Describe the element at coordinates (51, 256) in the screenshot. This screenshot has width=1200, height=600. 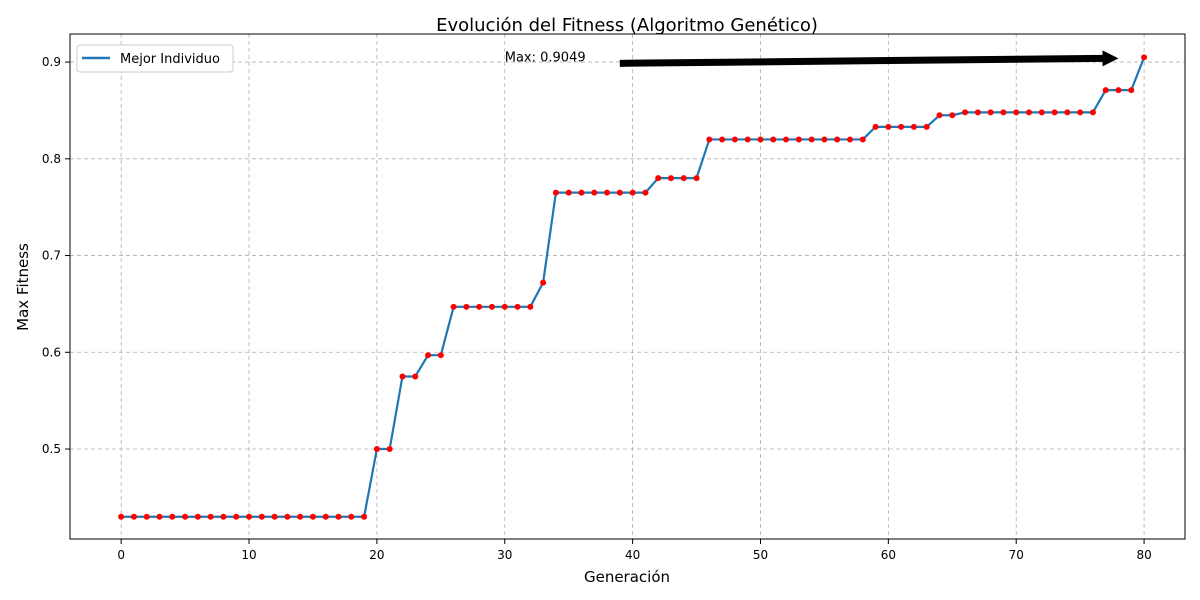
I see `y-tick-label: 0.7` at that location.